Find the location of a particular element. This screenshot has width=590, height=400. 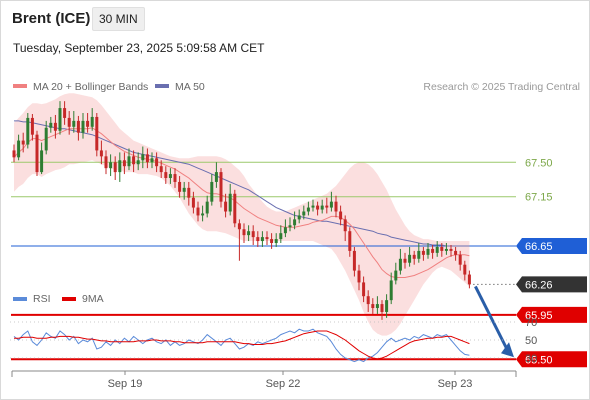

level-label-65.50: 65.50 is located at coordinates (539, 360).